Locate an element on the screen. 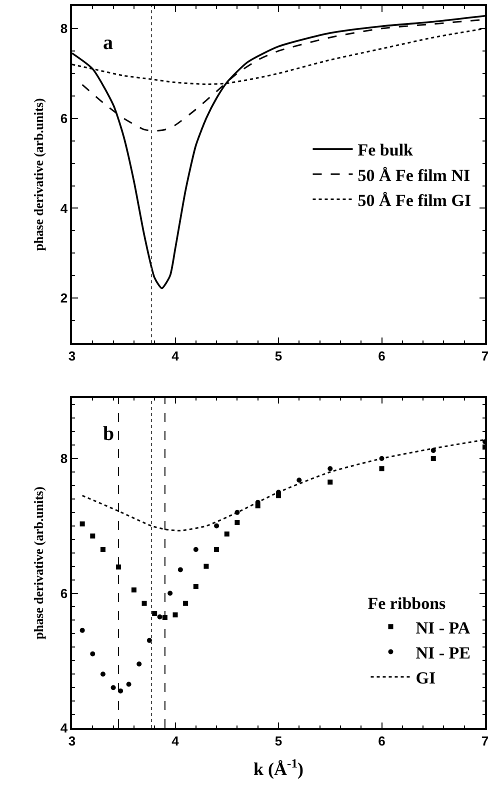 Image resolution: width=493 pixels, height=793 pixels. x-axis-title: k (Å$^{-1}$) is located at coordinates (278, 767).